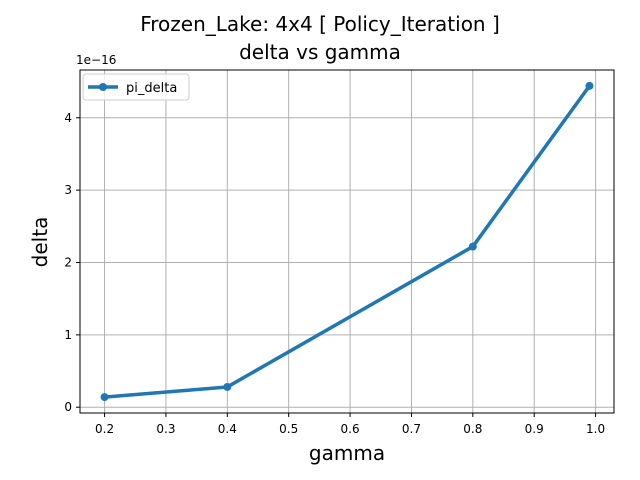 The width and height of the screenshot is (640, 480). Describe the element at coordinates (534, 429) in the screenshot. I see `x-tick-label: 0.9` at that location.